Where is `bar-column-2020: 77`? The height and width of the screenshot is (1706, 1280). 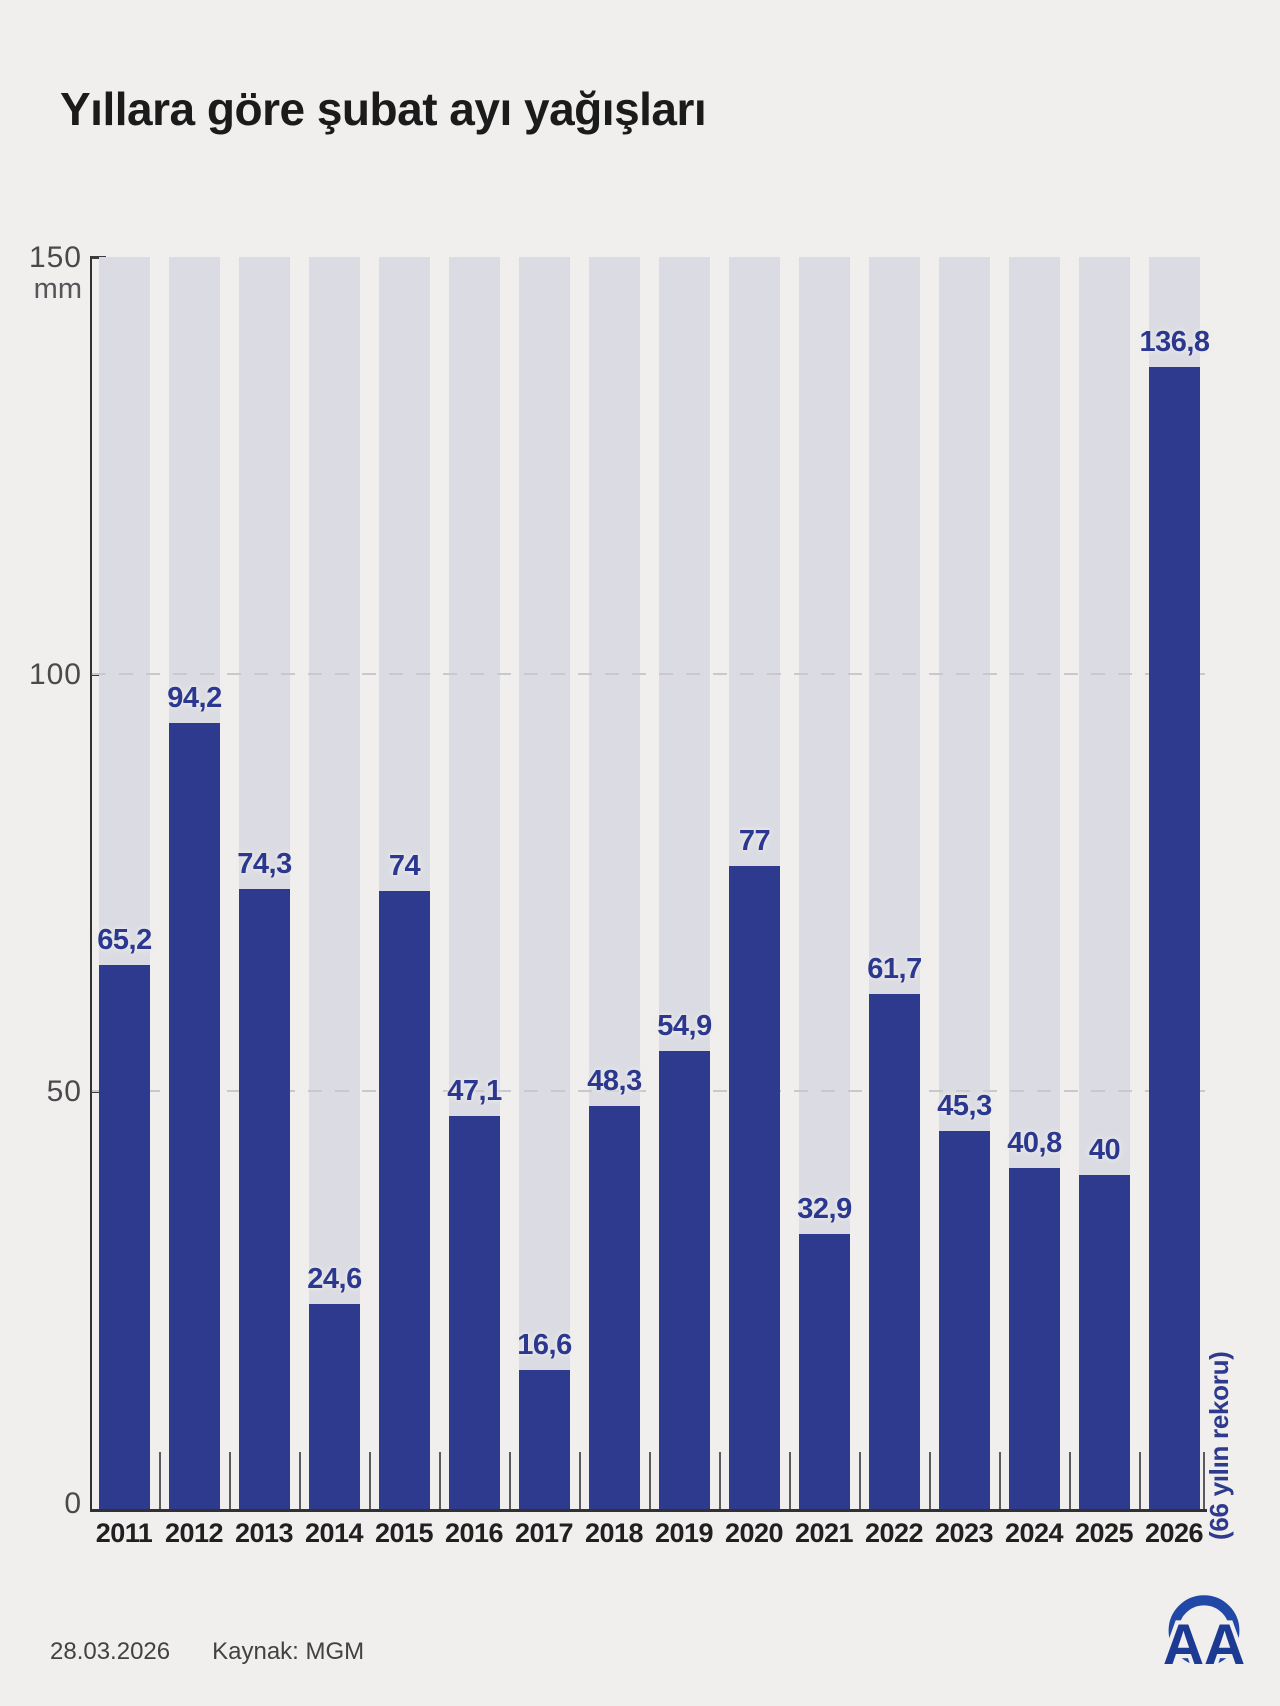 bar-column-2020: 77 is located at coordinates (754, 883).